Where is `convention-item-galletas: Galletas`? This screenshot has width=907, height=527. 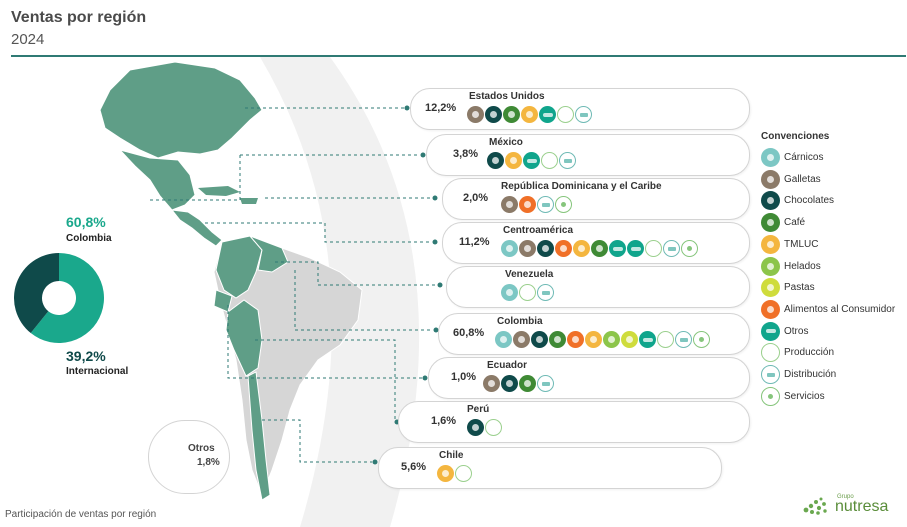
convention-item-galletas: Galletas is located at coordinates (791, 179).